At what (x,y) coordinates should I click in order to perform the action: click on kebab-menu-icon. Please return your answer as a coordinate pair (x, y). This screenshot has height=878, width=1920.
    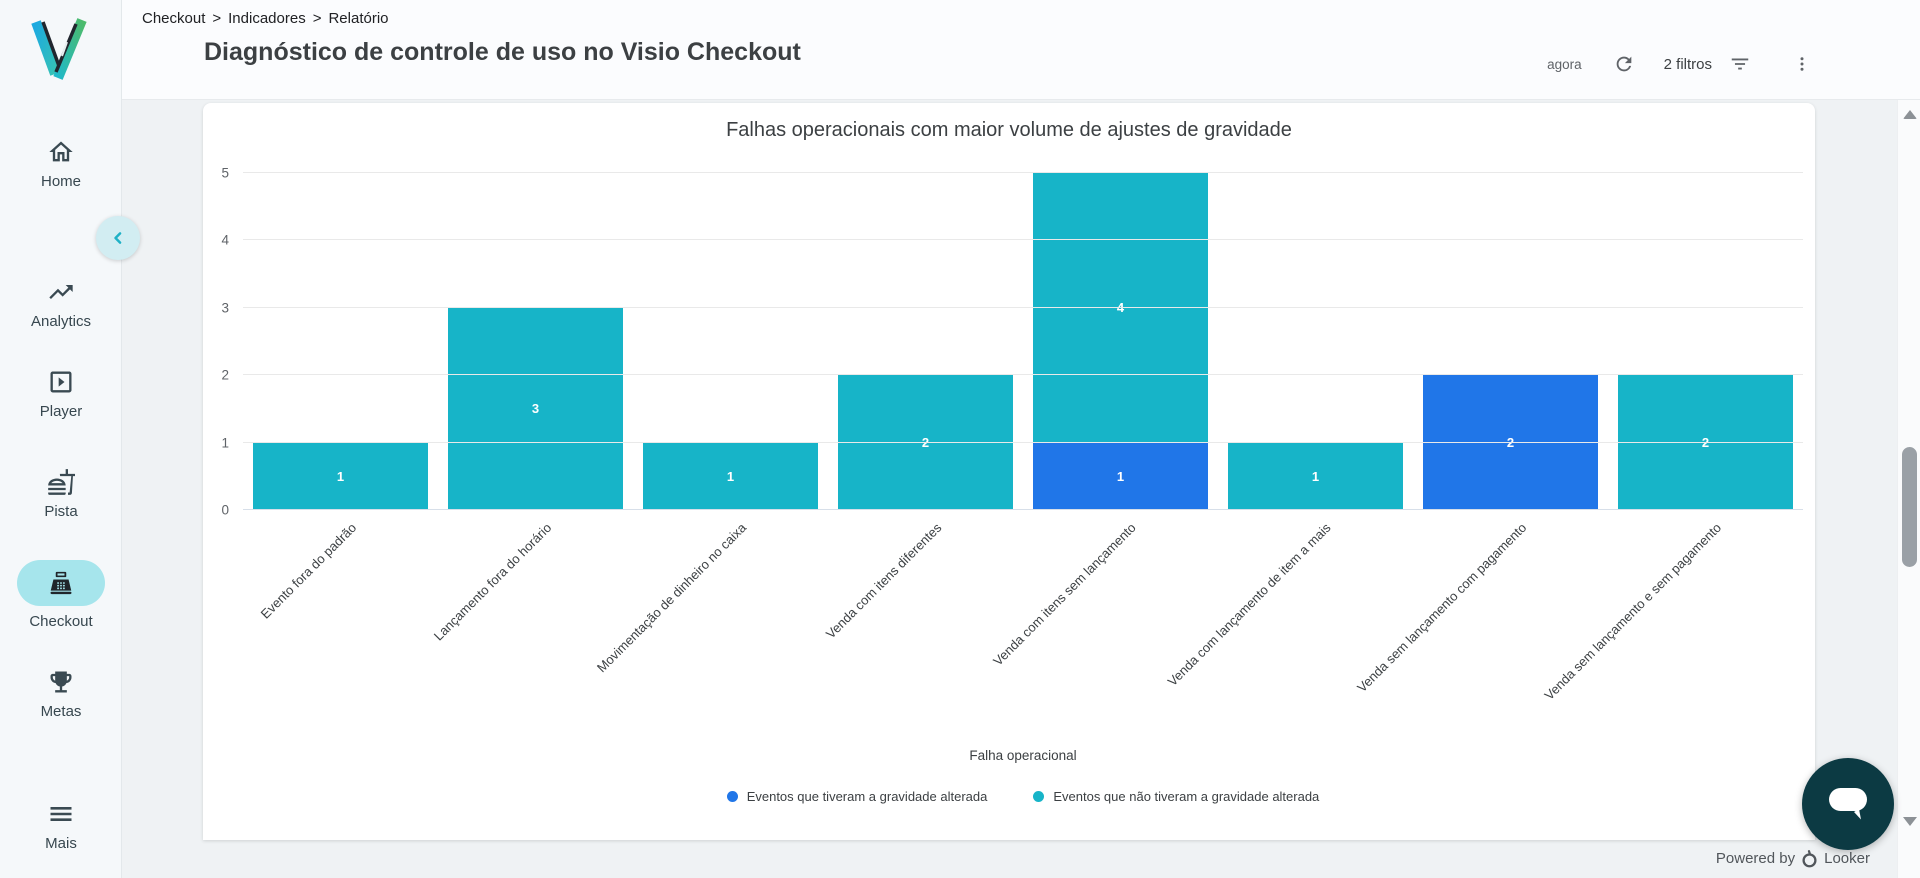
    Looking at the image, I should click on (1802, 64).